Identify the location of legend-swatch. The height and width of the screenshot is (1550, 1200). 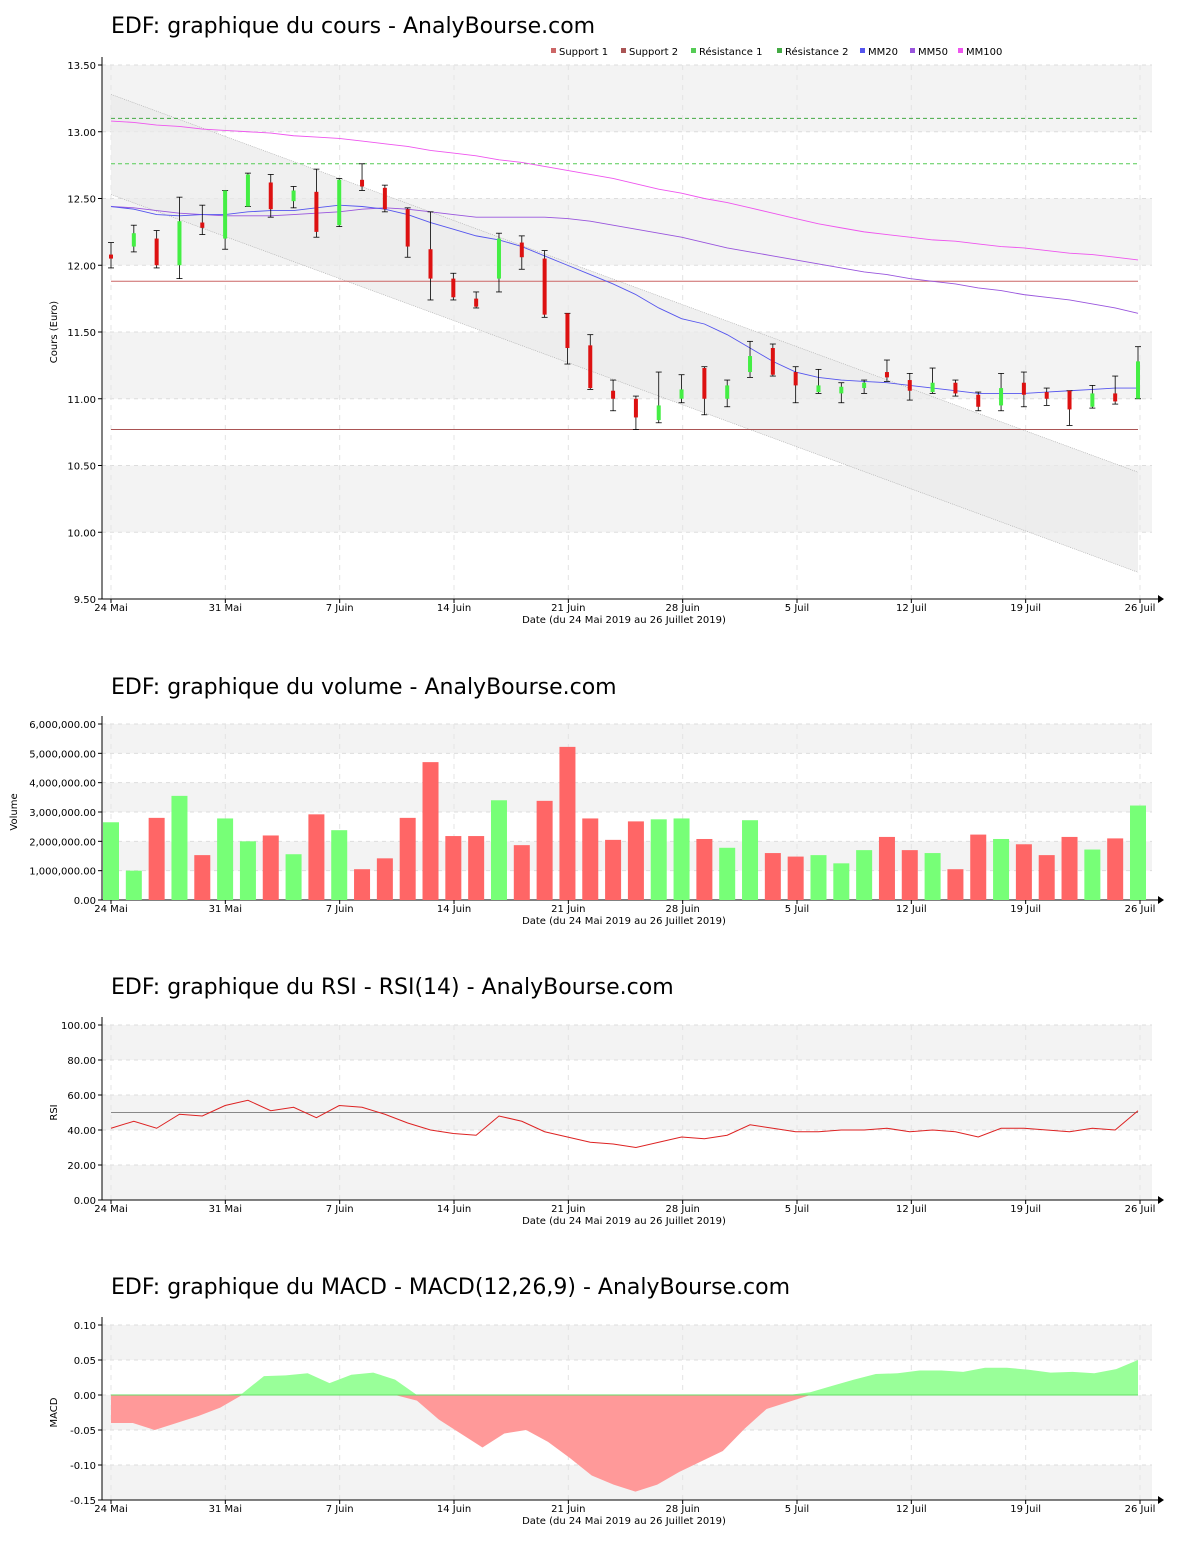
(779, 50).